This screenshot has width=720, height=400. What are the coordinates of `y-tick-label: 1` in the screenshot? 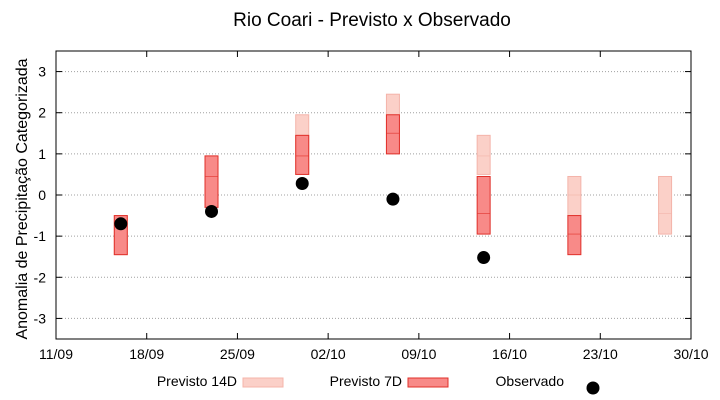 It's located at (42, 154).